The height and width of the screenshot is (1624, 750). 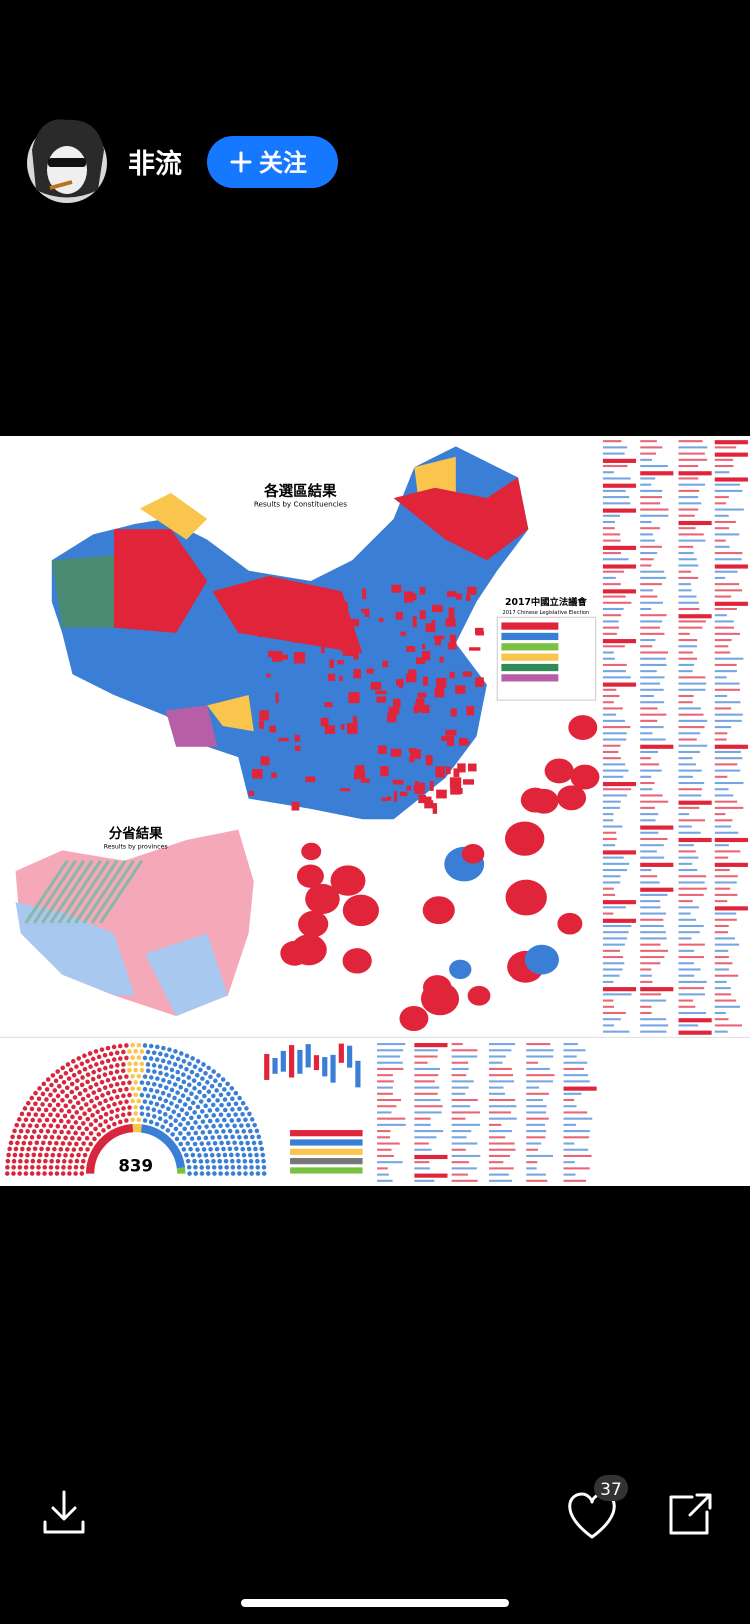 I want to click on like-badge, so click(x=611, y=1488).